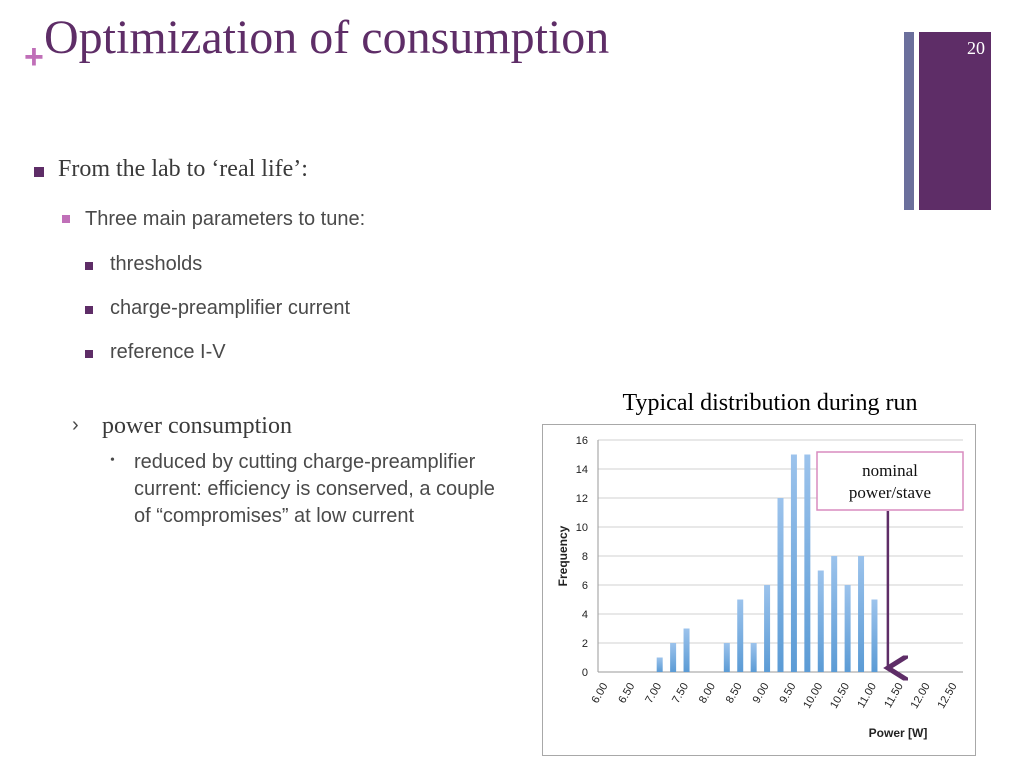  Describe the element at coordinates (898, 733) in the screenshot. I see `x-axis-label: Power [W]` at that location.